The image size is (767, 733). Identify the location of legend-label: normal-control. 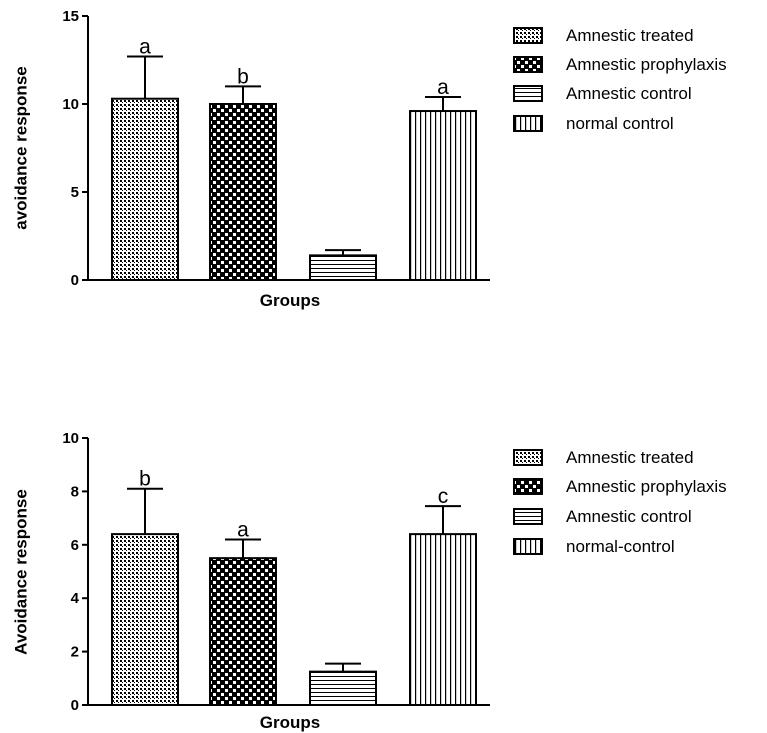
(620, 546).